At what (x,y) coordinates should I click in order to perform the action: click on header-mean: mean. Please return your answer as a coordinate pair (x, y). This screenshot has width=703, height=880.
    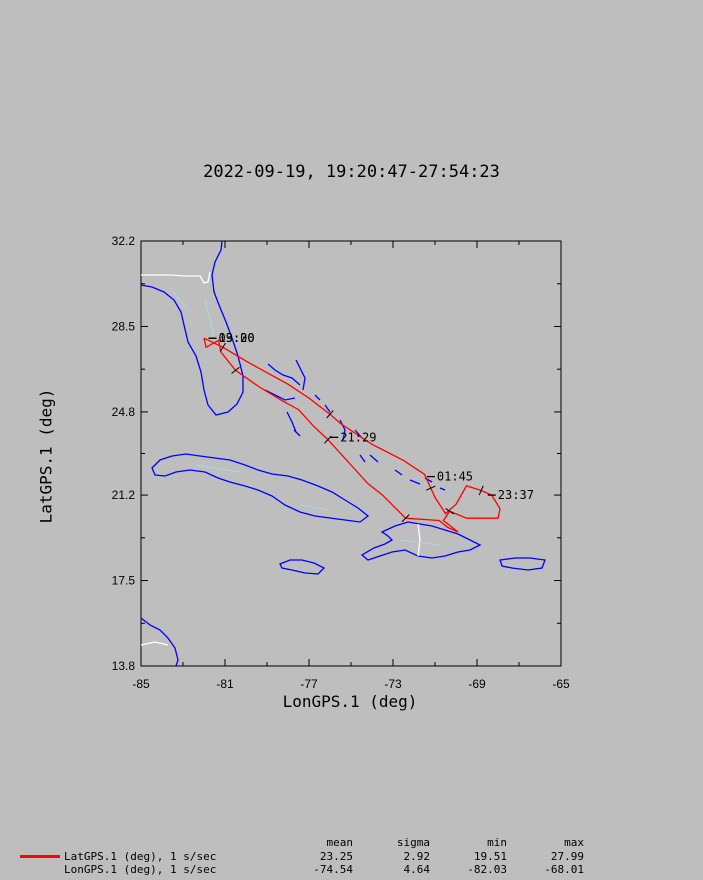
    Looking at the image, I should click on (340, 842).